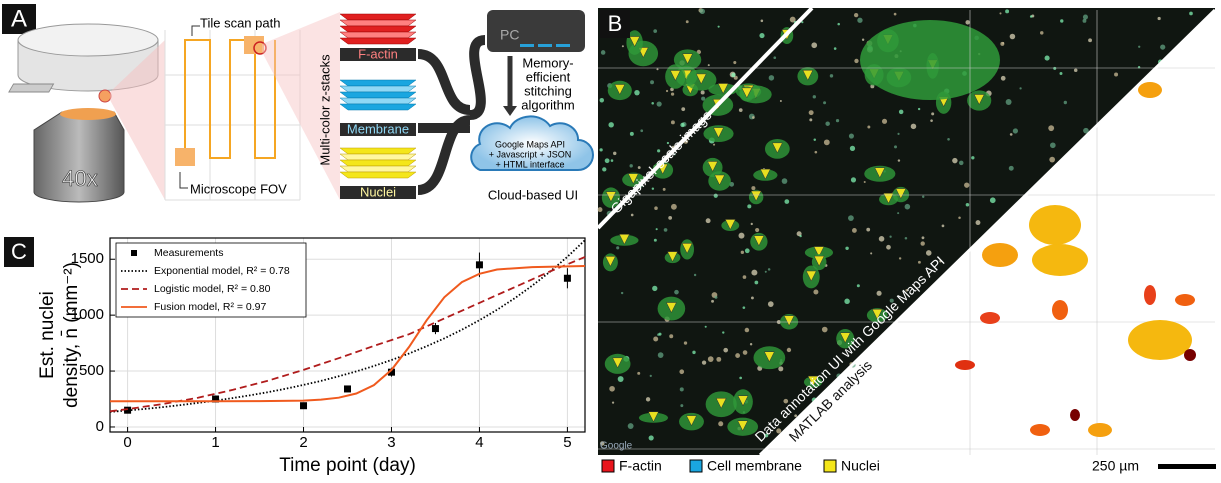  Describe the element at coordinates (19, 251) in the screenshot. I see `panel-label: C` at that location.